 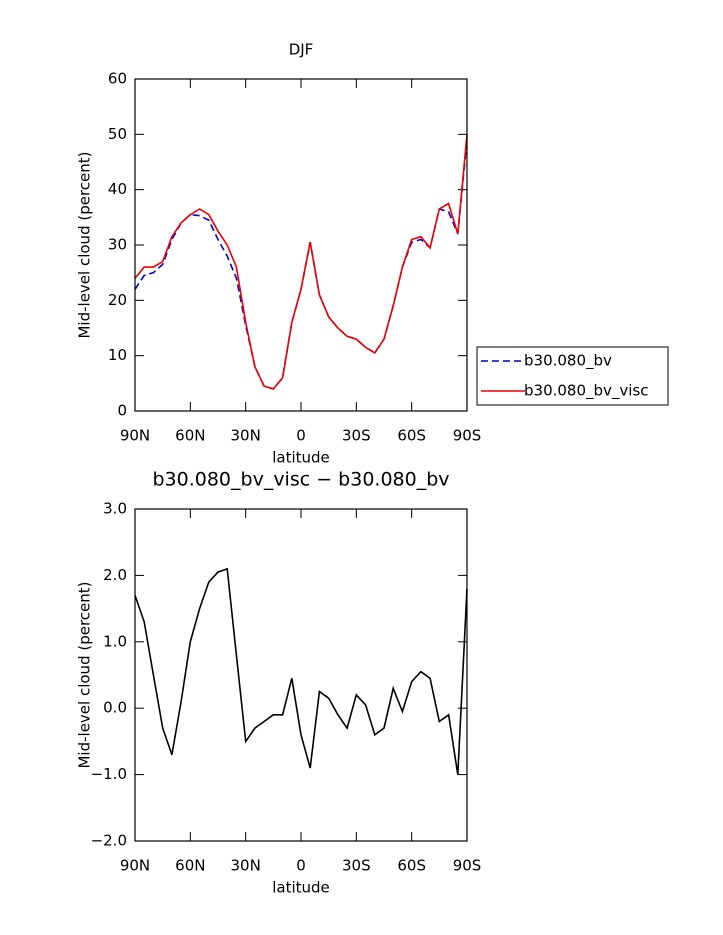 What do you see at coordinates (117, 300) in the screenshot?
I see `y-tick-label: 20` at bounding box center [117, 300].